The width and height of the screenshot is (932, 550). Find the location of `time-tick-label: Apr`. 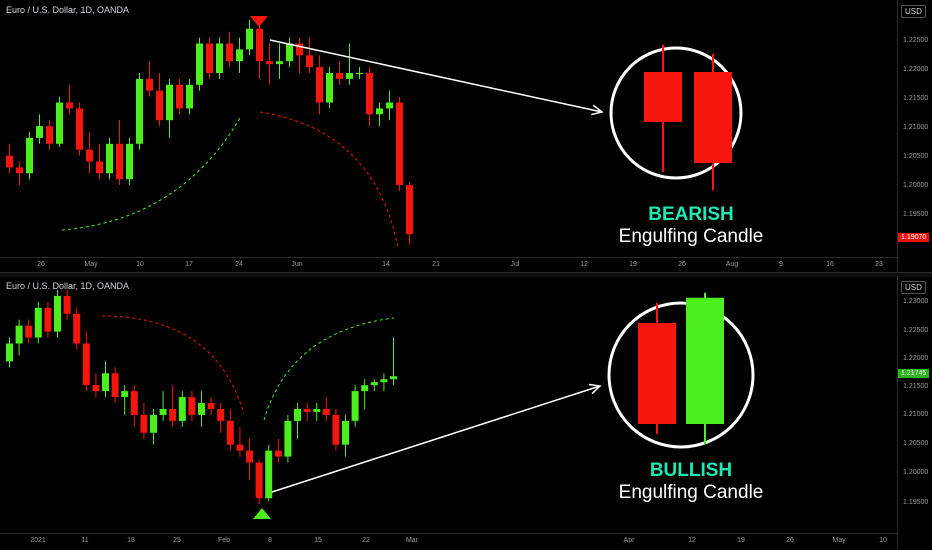

time-tick-label: Apr is located at coordinates (629, 540).